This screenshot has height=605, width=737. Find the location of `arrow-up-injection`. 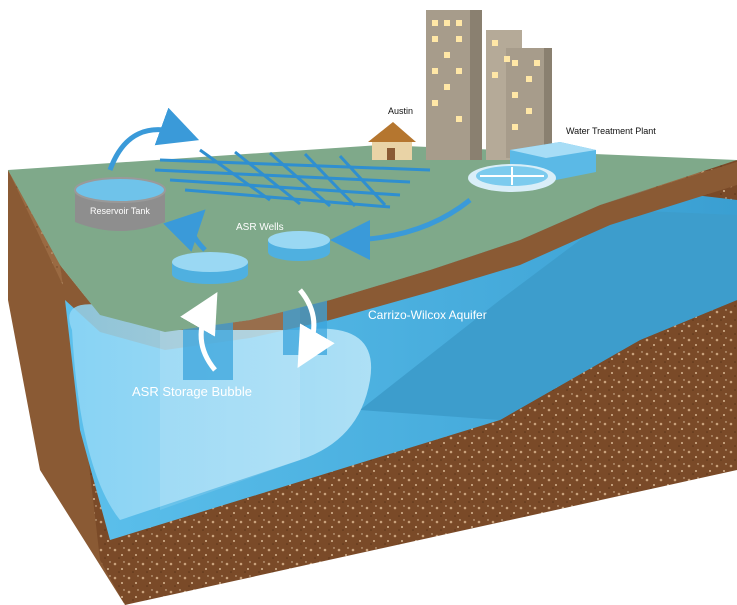

arrow-up-injection is located at coordinates (199, 331).